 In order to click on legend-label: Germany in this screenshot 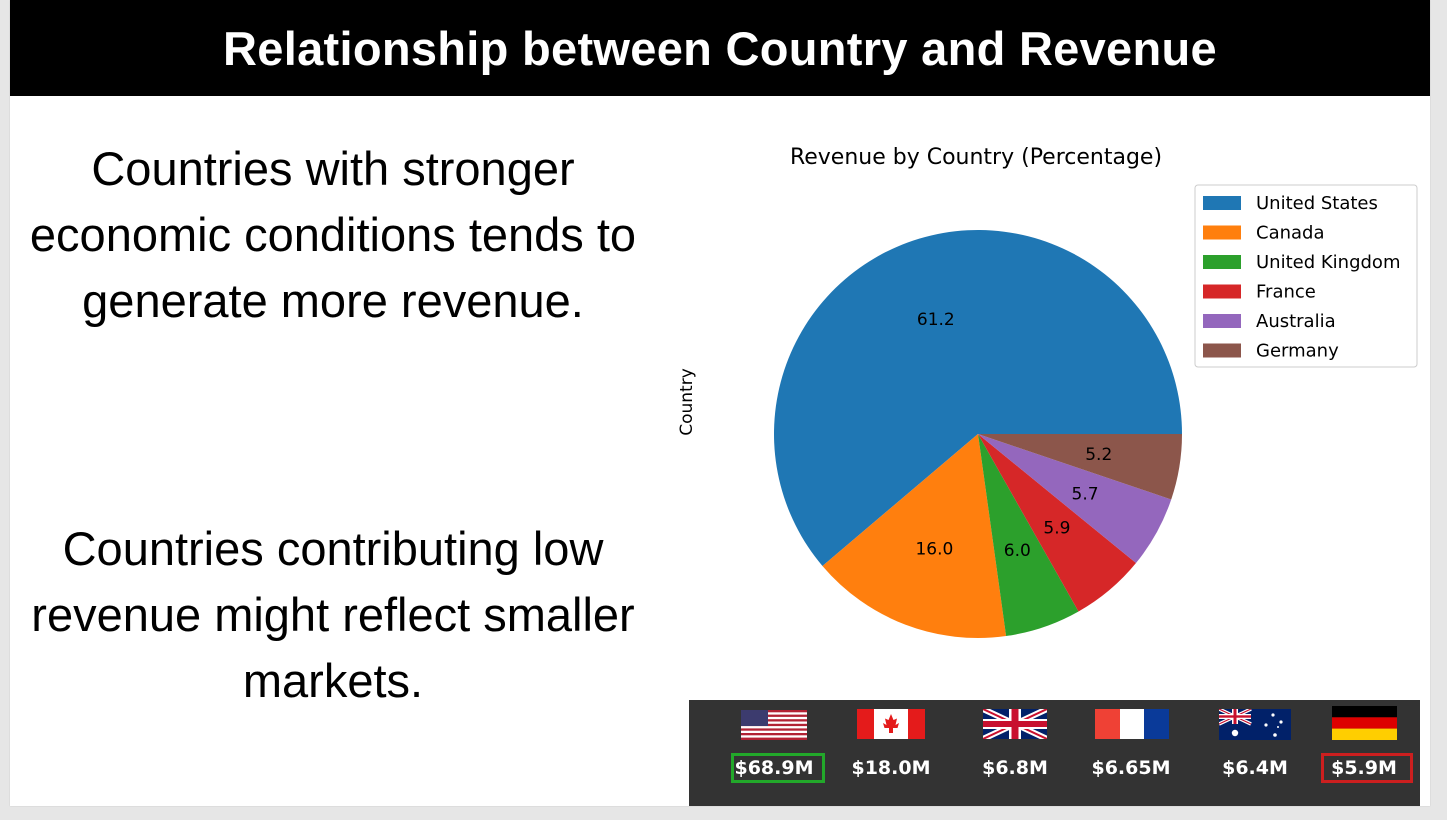, I will do `click(1297, 351)`.